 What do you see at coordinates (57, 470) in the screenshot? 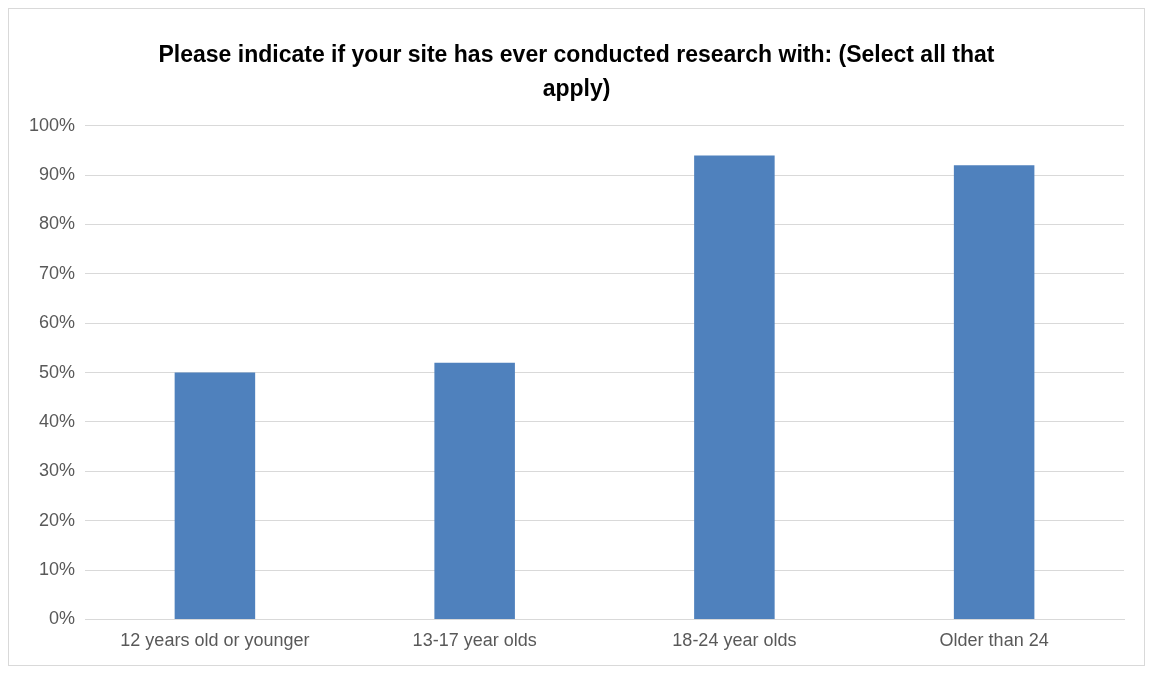
I see `y-tick-label: 30%` at bounding box center [57, 470].